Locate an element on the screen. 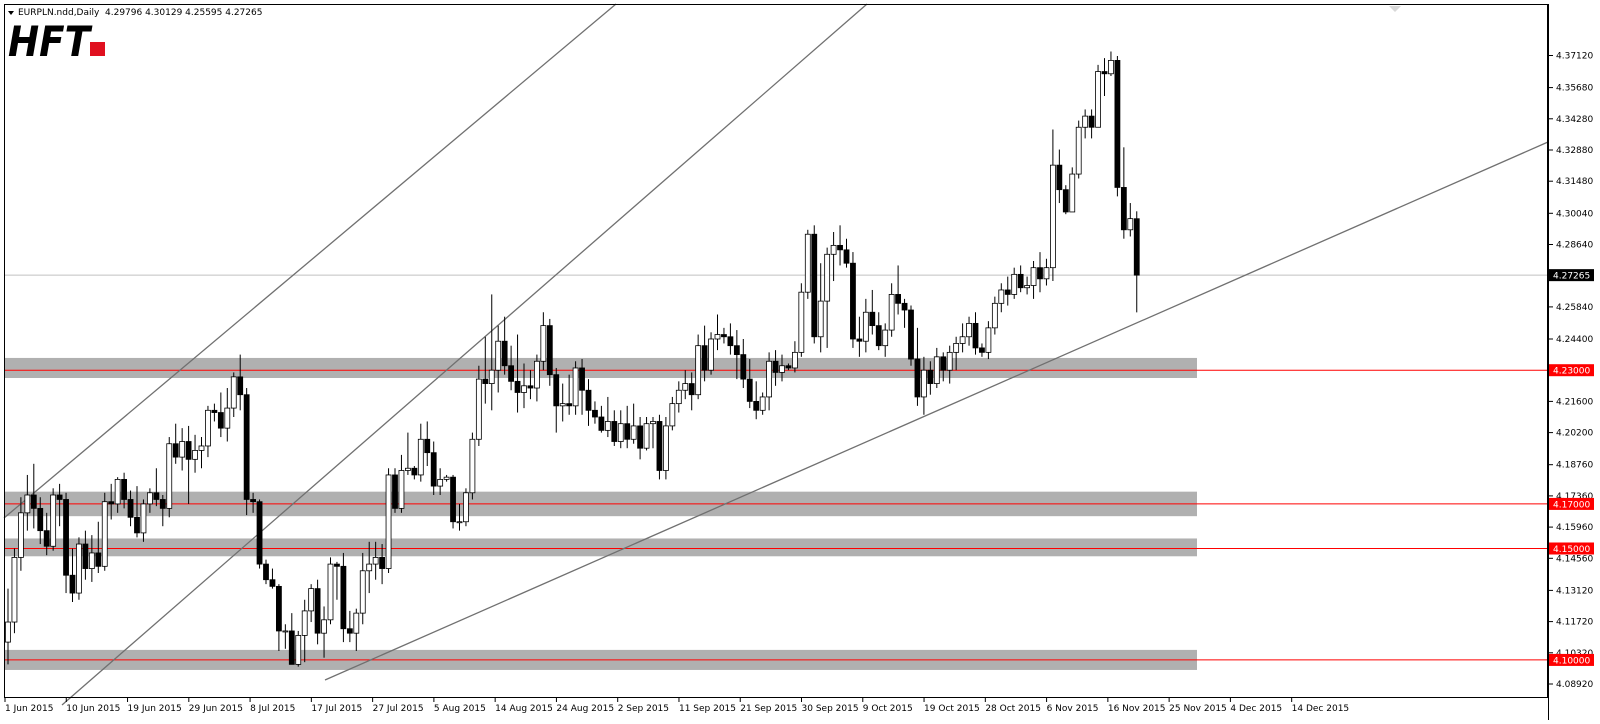 The width and height of the screenshot is (1600, 724). price-tick-label: 4.14560 is located at coordinates (1574, 559).